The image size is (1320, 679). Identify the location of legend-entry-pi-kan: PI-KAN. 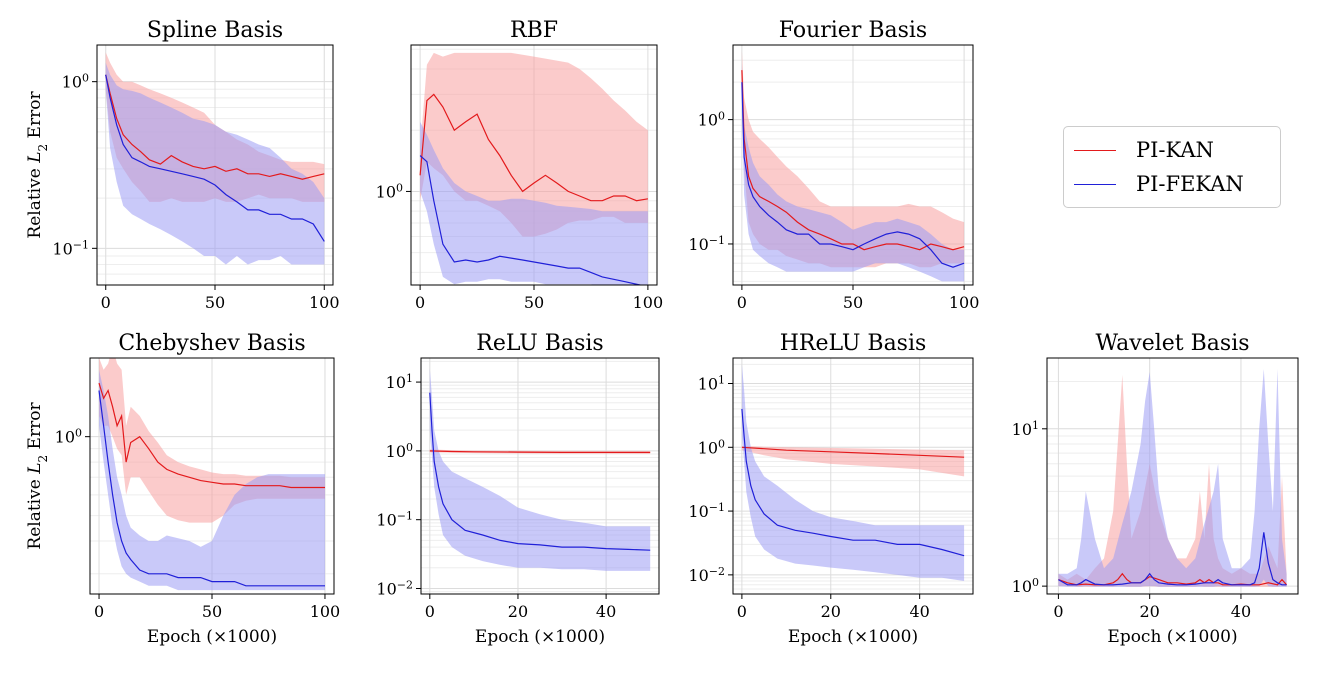
(1144, 150).